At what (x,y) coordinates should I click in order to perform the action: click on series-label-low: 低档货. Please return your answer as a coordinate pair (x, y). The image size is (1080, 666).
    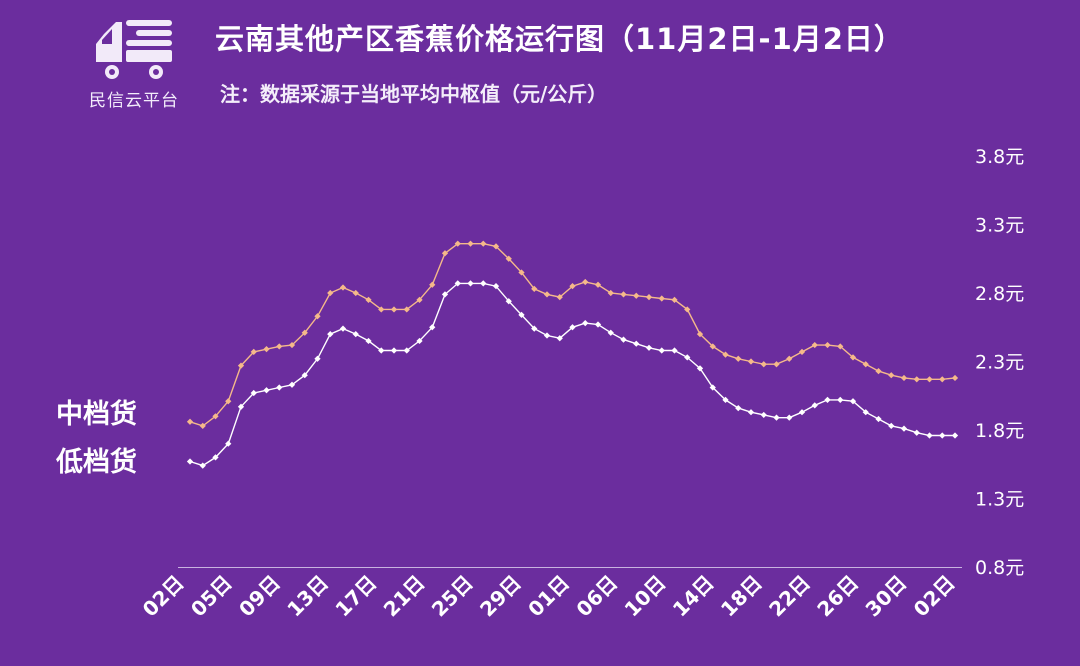
    Looking at the image, I should click on (96, 462).